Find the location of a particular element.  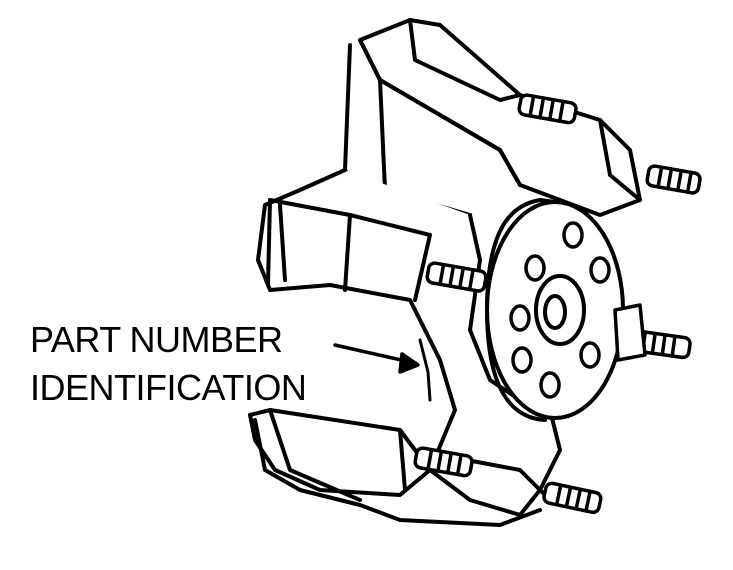

callout-leader is located at coordinates (382, 370).